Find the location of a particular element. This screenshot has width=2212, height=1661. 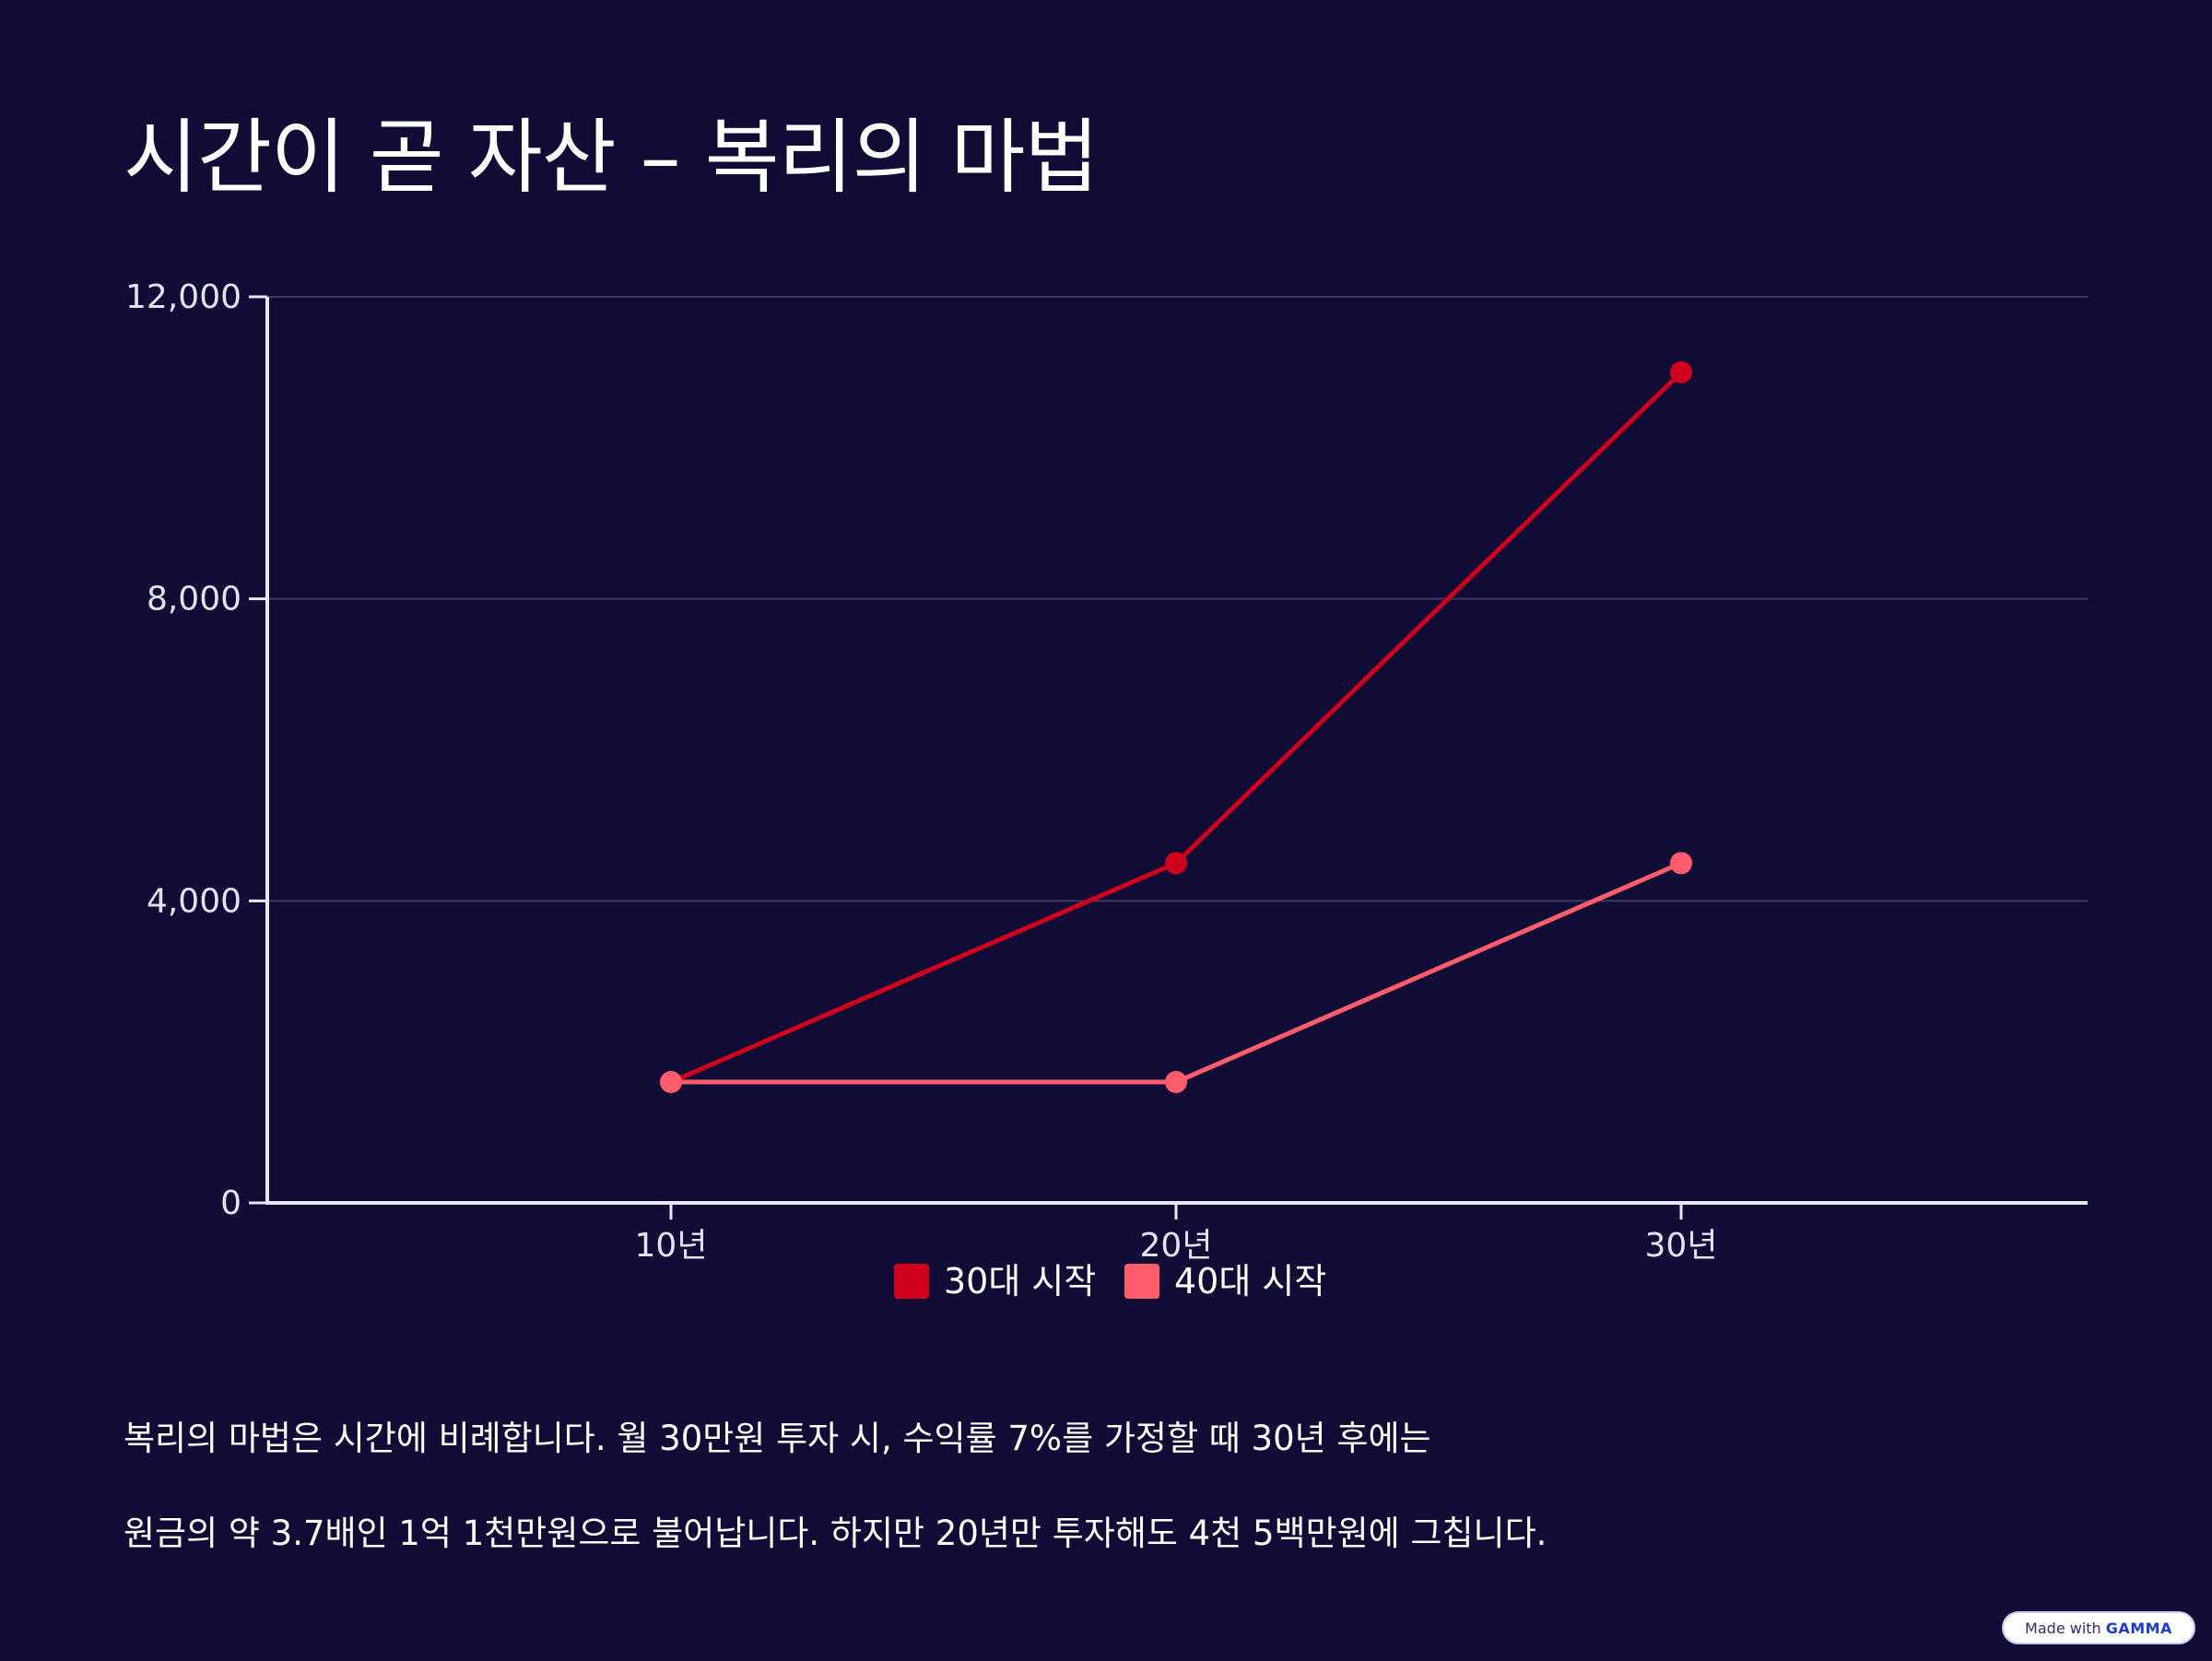

badge-prefix: Made with is located at coordinates (2063, 1628).